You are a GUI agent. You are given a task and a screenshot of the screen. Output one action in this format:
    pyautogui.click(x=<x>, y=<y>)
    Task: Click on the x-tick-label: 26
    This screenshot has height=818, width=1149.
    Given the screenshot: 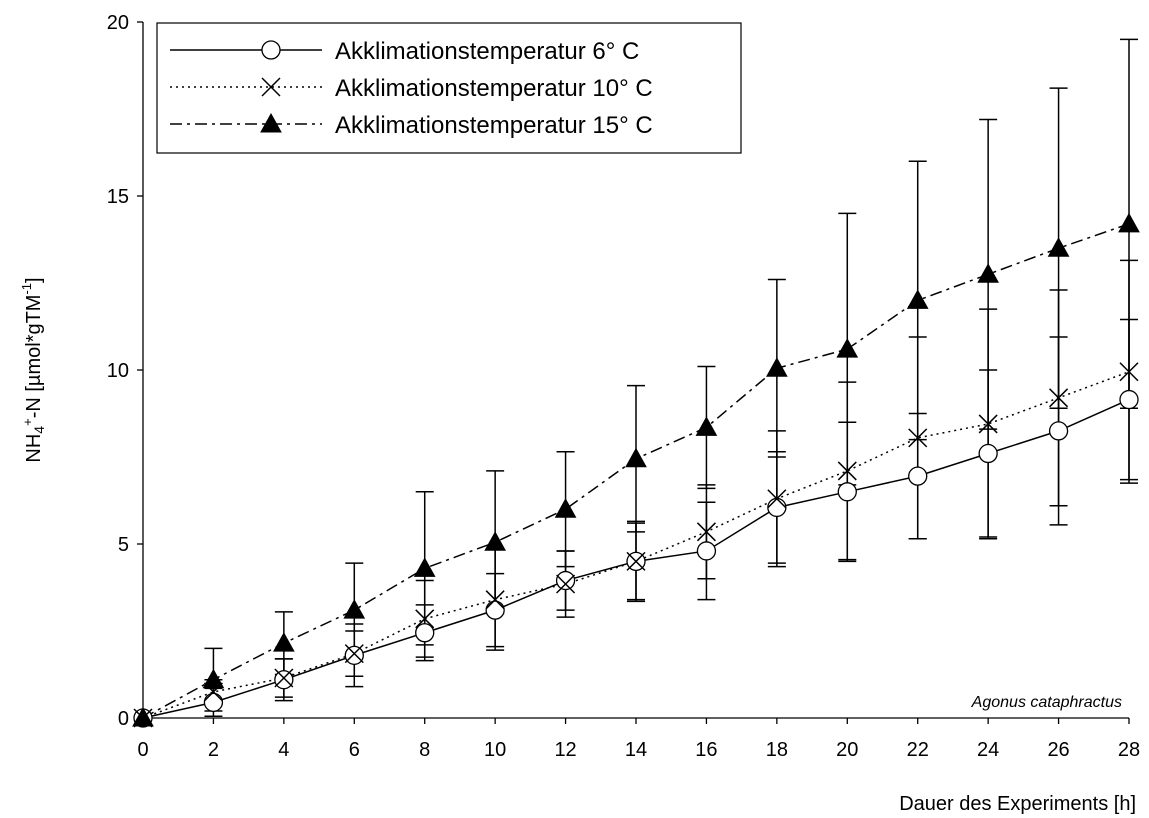 What is the action you would take?
    pyautogui.click(x=1058, y=750)
    